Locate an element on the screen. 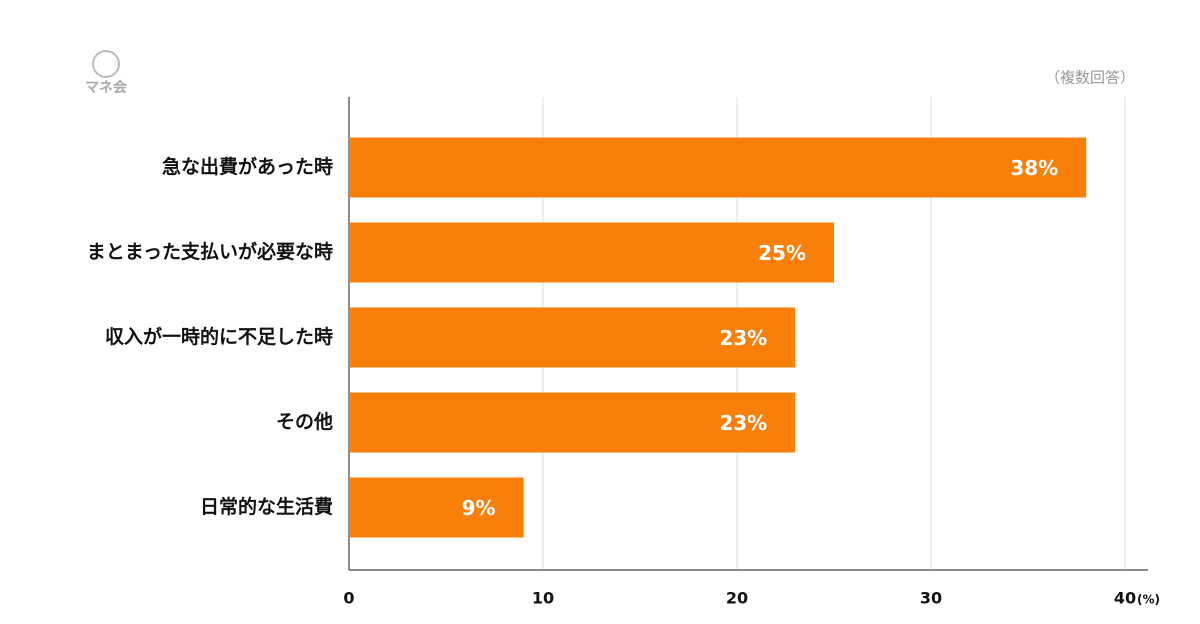 The width and height of the screenshot is (1200, 624). category-label: 収入が一時的に不足した時 is located at coordinates (219, 336).